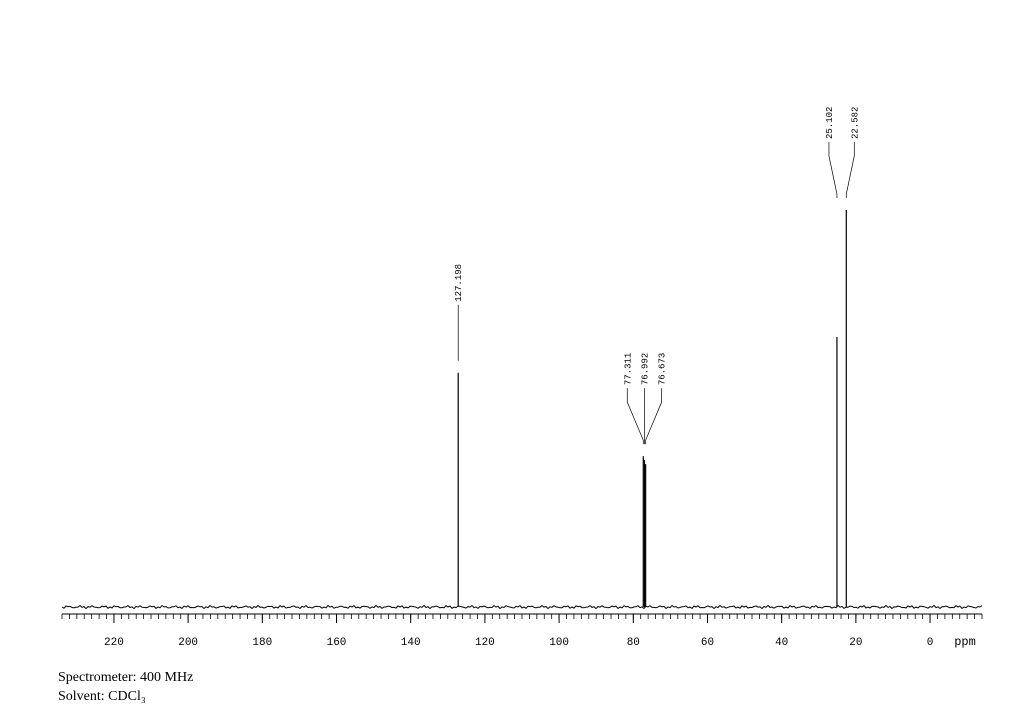 Image resolution: width=1024 pixels, height=725 pixels. Describe the element at coordinates (459, 283) in the screenshot. I see `peak-label: 127.198` at that location.